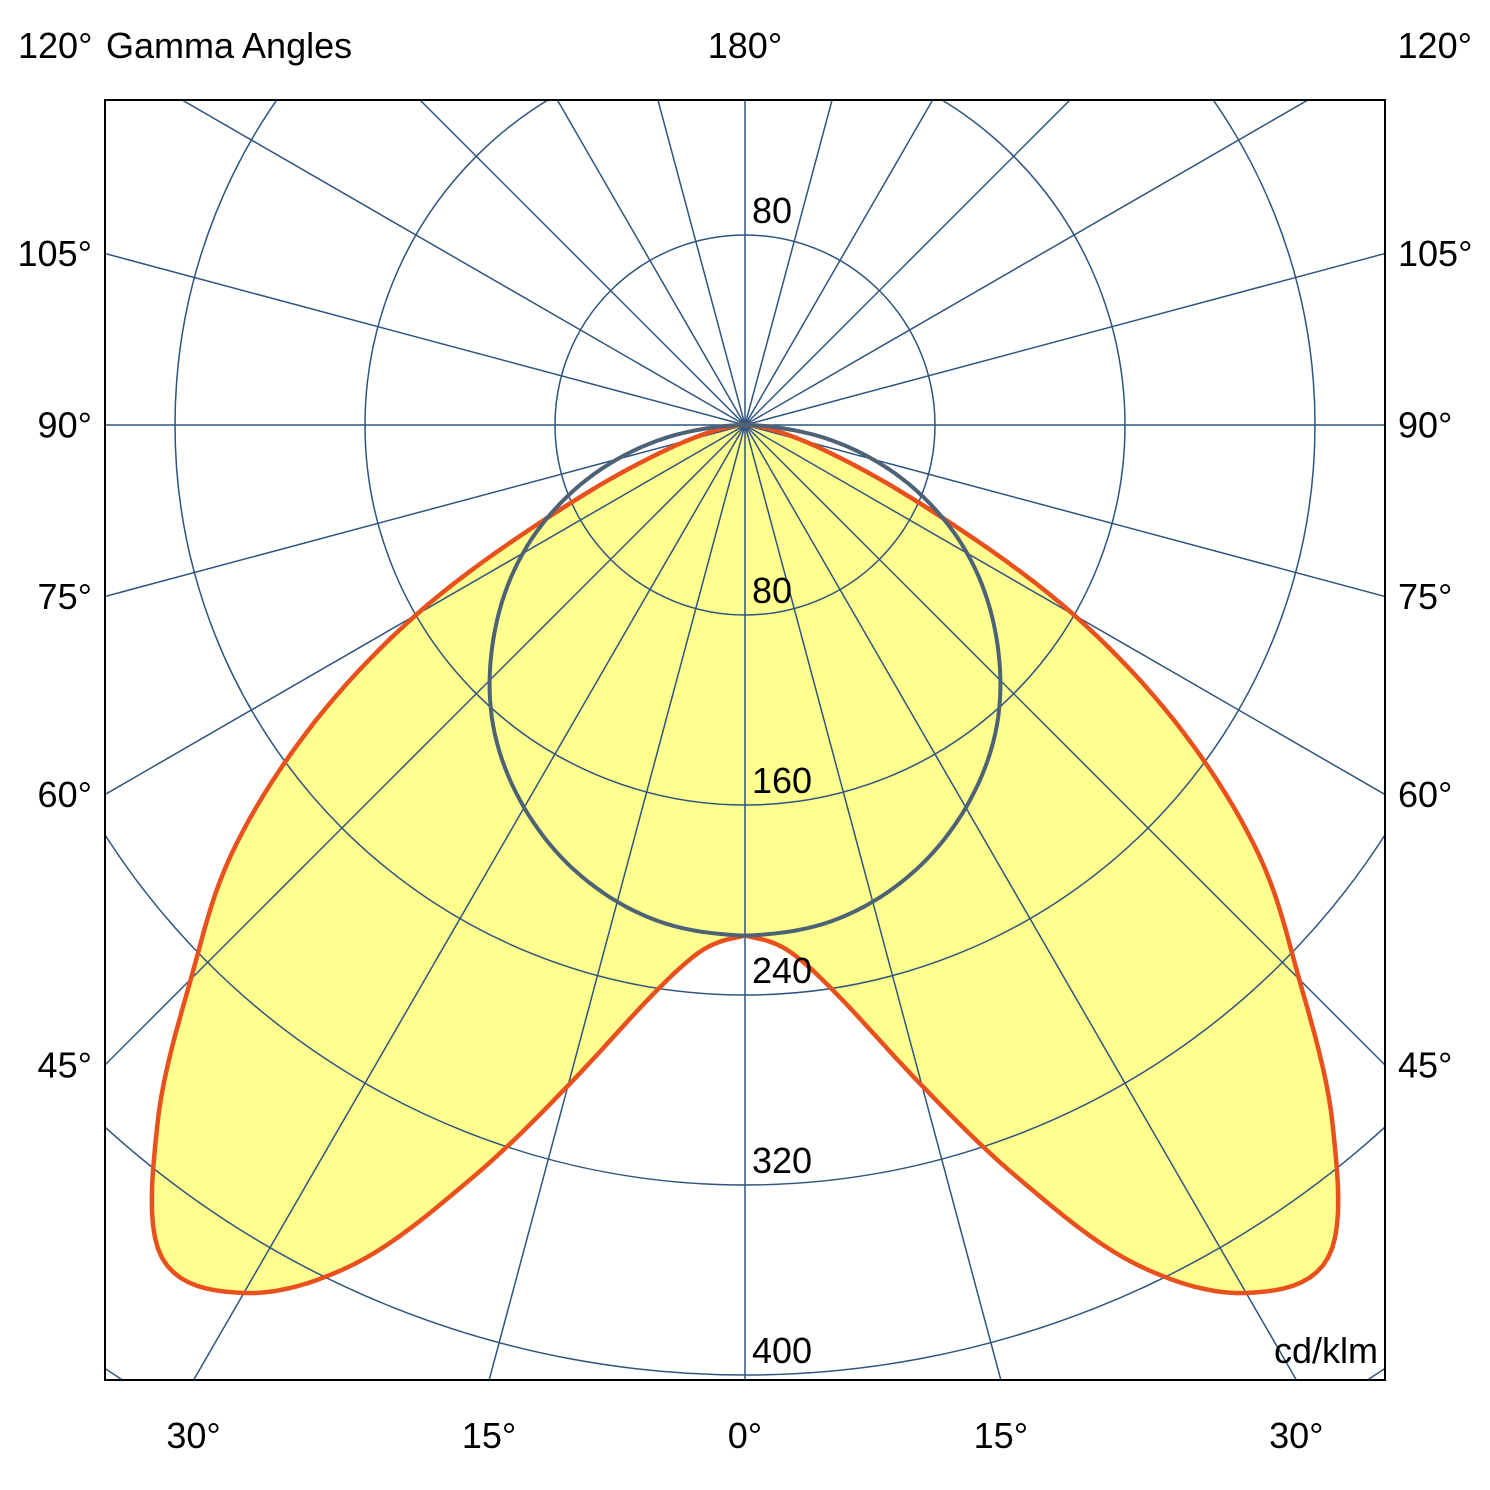 The image size is (1490, 1490). I want to click on ring-label: 240, so click(782, 970).